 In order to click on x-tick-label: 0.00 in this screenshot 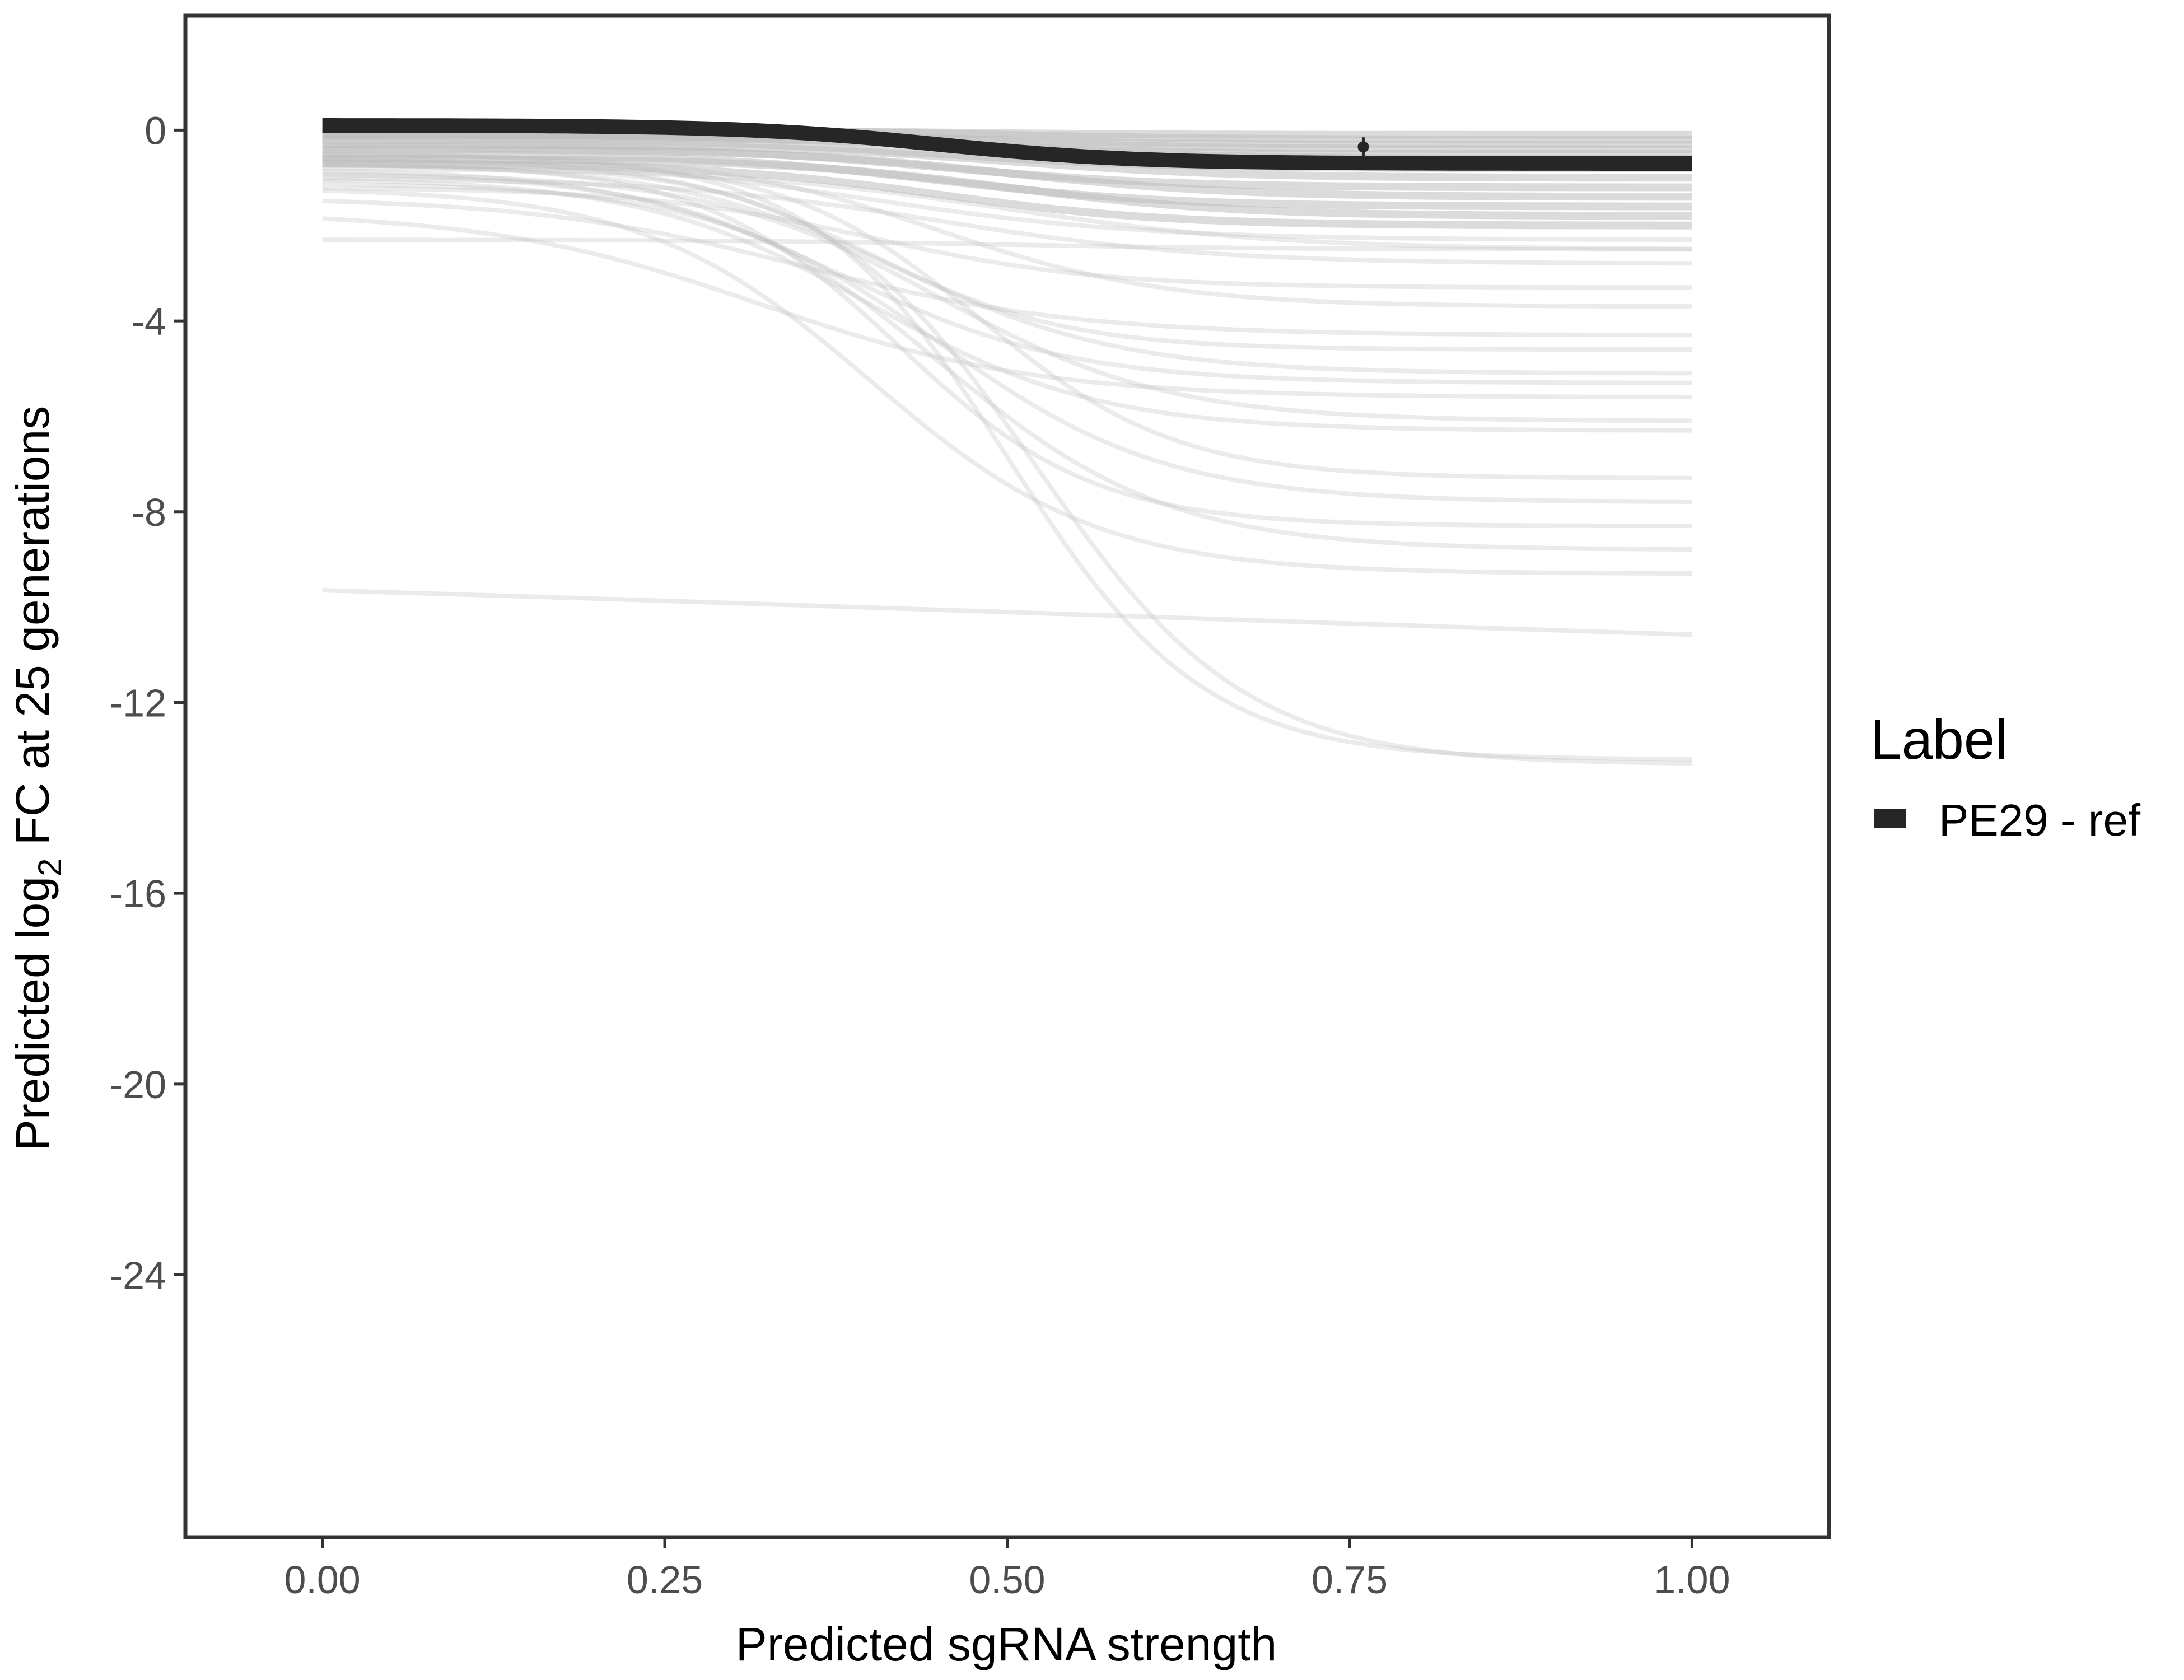, I will do `click(322, 1580)`.